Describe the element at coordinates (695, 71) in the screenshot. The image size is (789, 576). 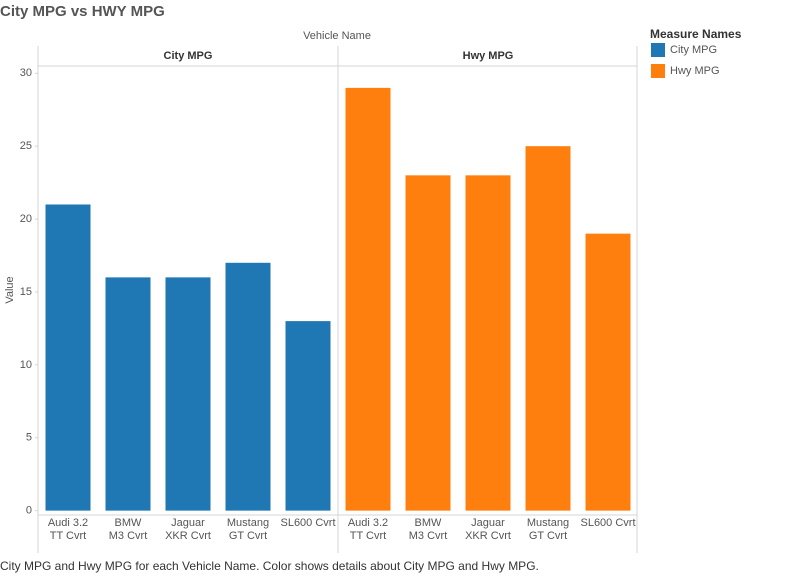
I see `legend-label: Hwy MPG` at that location.